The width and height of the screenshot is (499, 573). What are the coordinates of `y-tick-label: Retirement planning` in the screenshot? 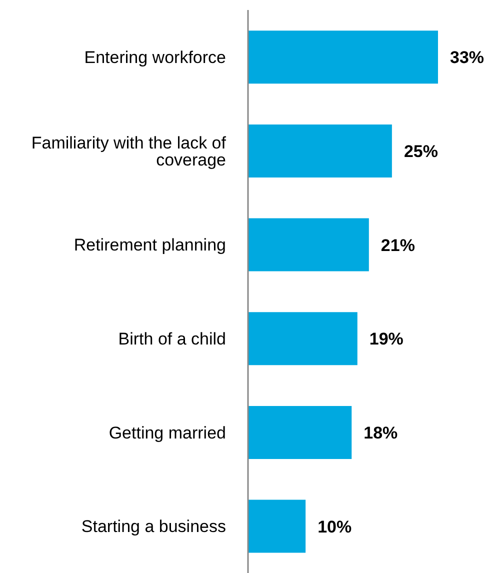 It's located at (150, 245).